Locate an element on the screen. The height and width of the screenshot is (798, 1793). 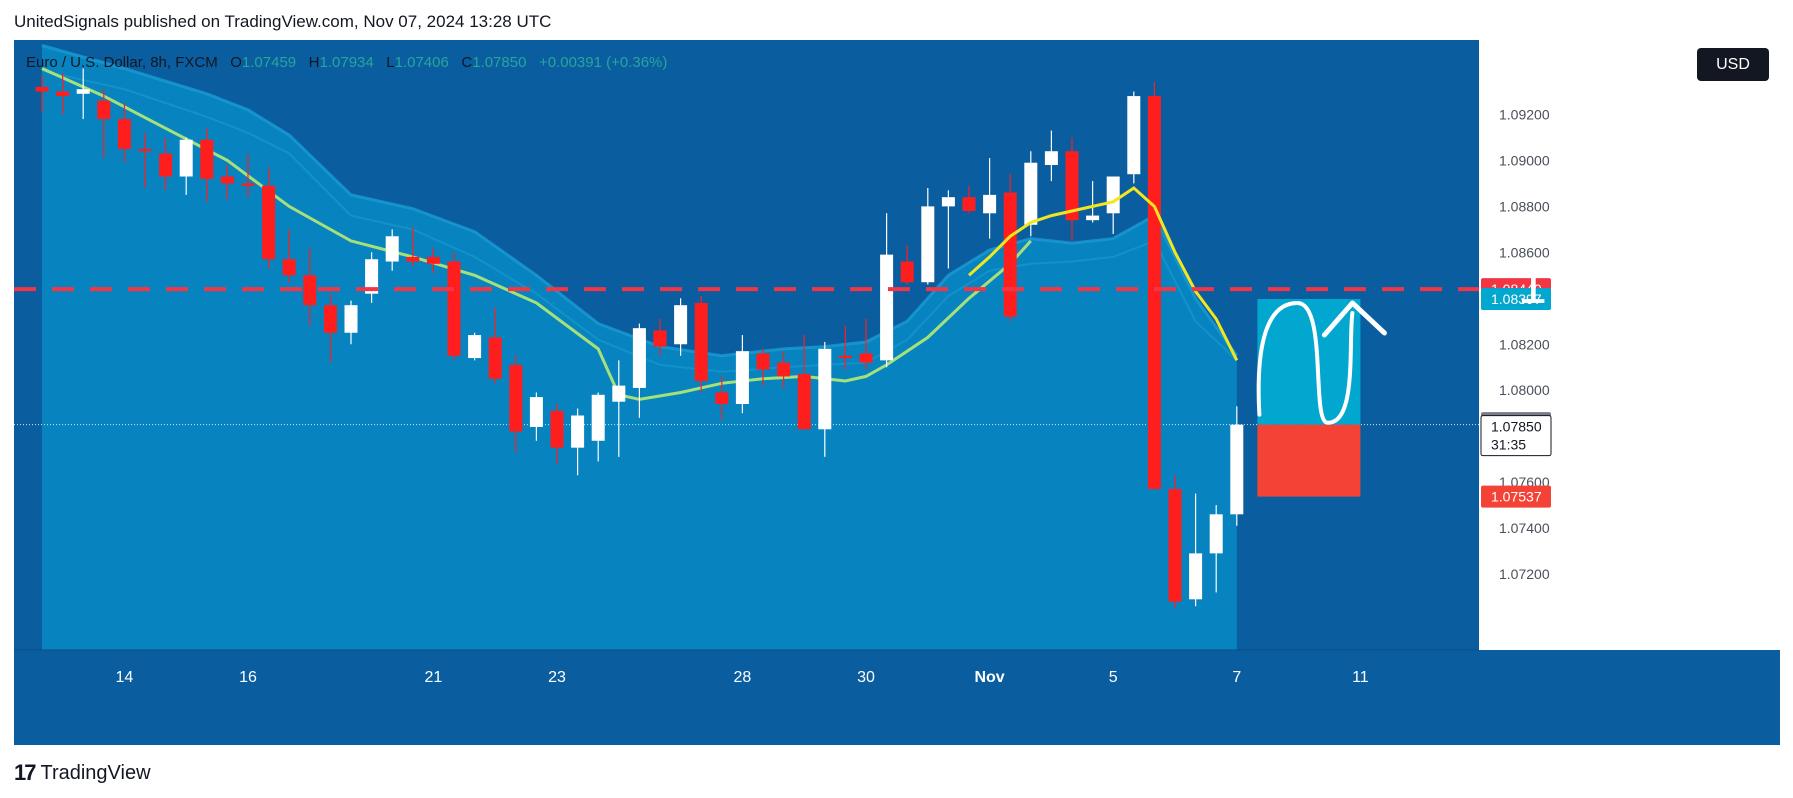
footer-branding: 17 TradingView is located at coordinates (82, 773).